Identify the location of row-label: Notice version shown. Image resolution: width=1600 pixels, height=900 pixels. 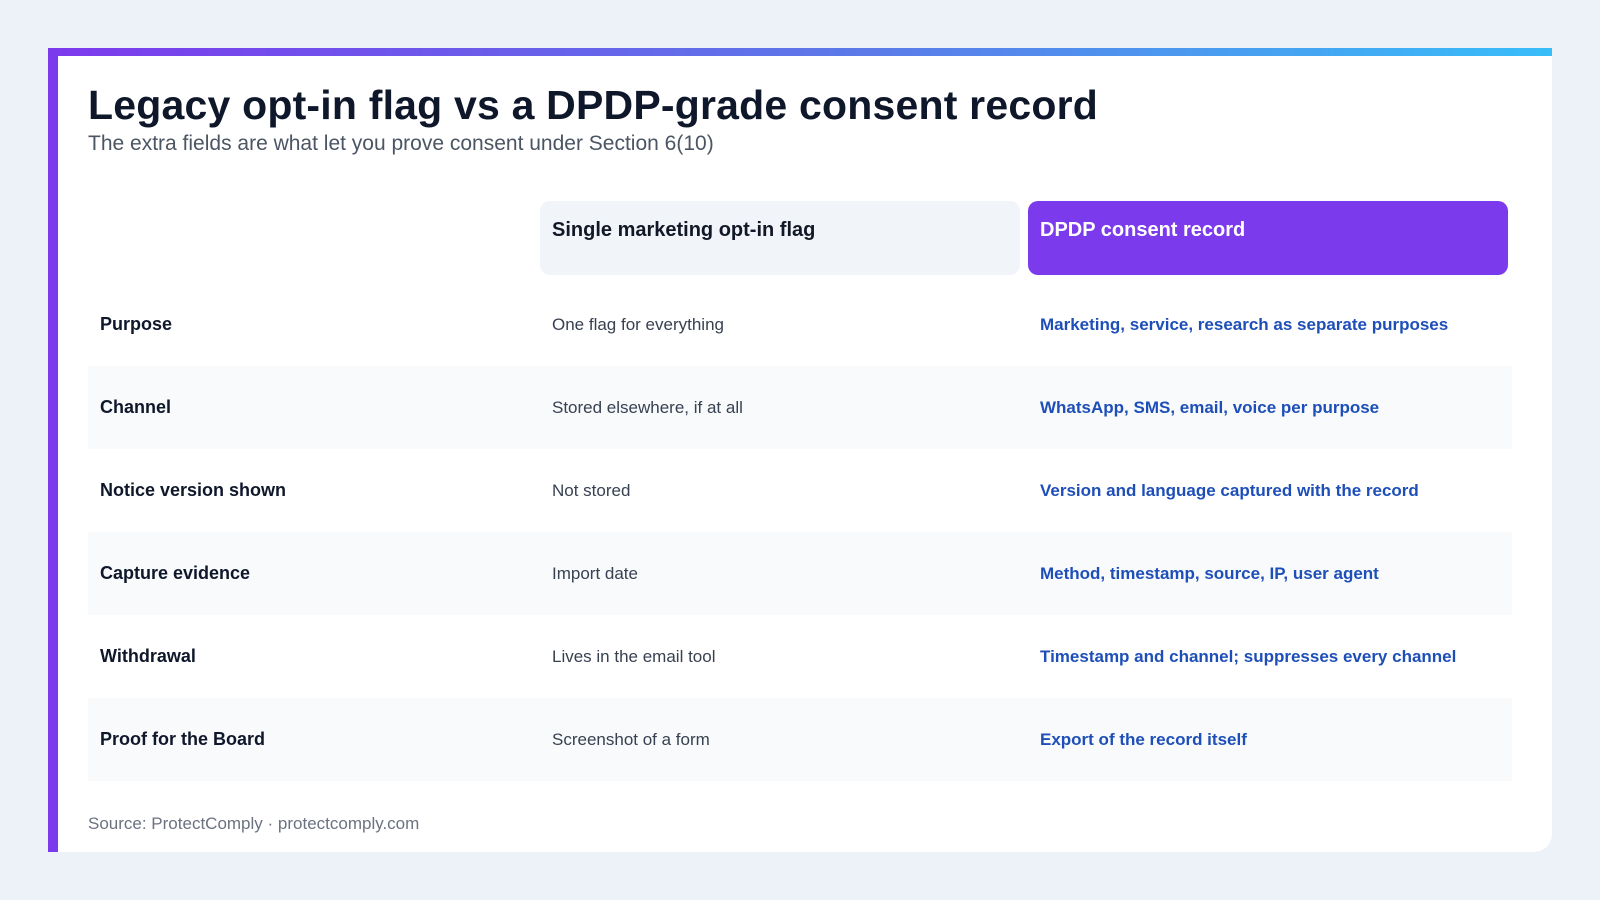
(193, 490).